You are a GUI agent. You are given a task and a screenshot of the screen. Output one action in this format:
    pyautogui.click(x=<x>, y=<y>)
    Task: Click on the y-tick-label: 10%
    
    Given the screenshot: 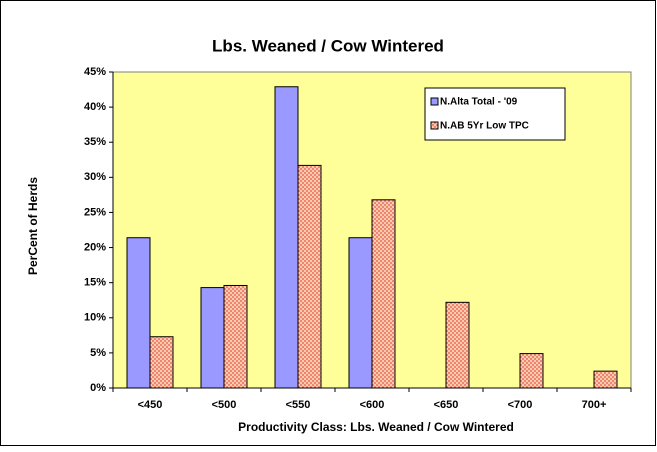 What is the action you would take?
    pyautogui.click(x=95, y=318)
    